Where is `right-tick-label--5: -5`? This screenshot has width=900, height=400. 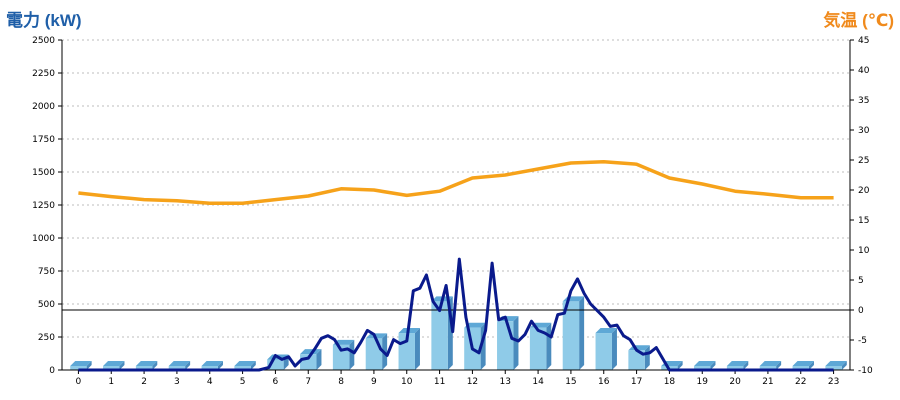 right-tick-label--5: -5 is located at coordinates (862, 341).